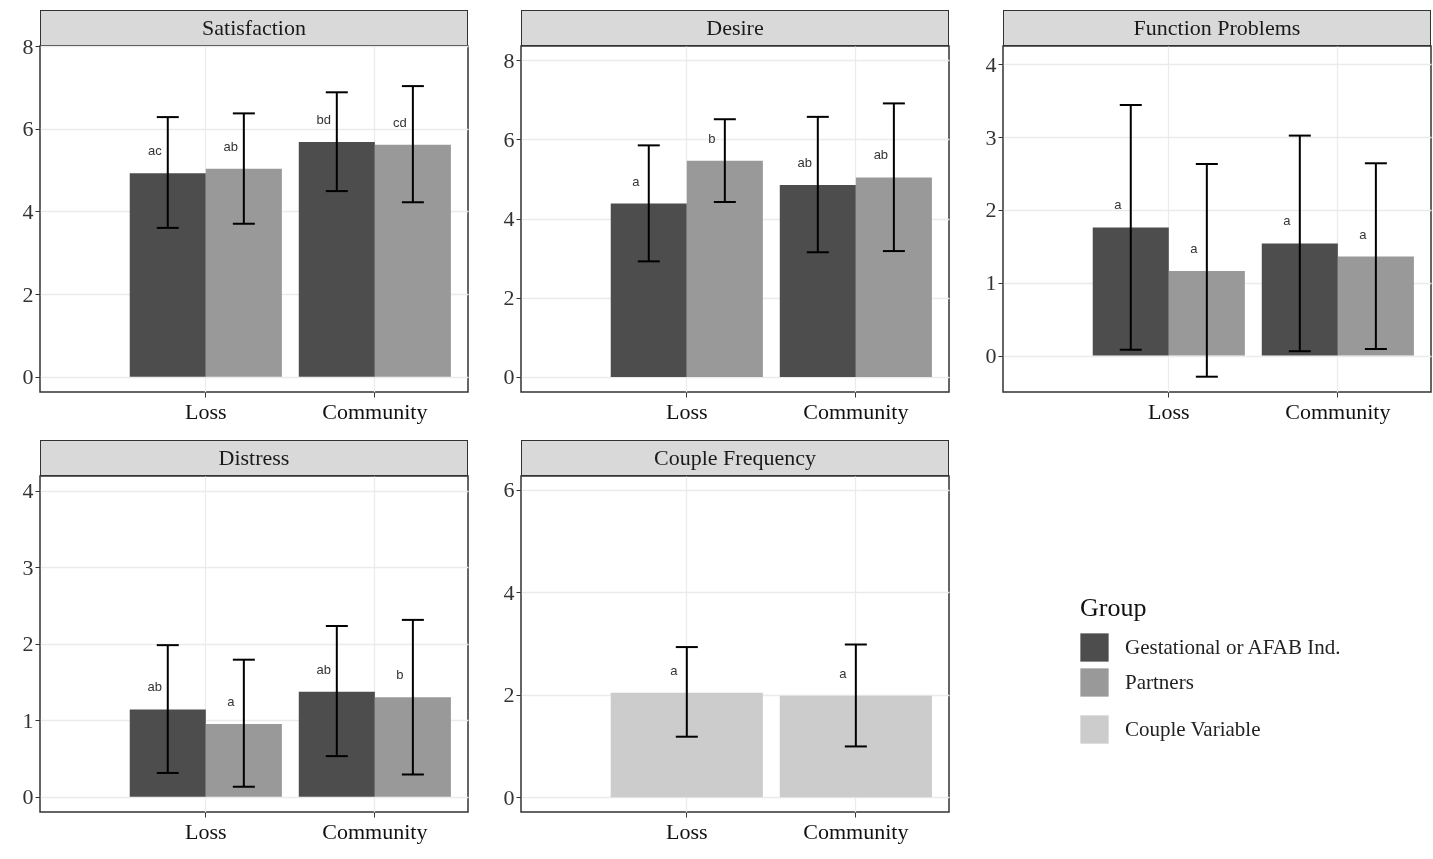 Image resolution: width=1433 pixels, height=859 pixels. What do you see at coordinates (1159, 681) in the screenshot?
I see `legend-label: Partners` at bounding box center [1159, 681].